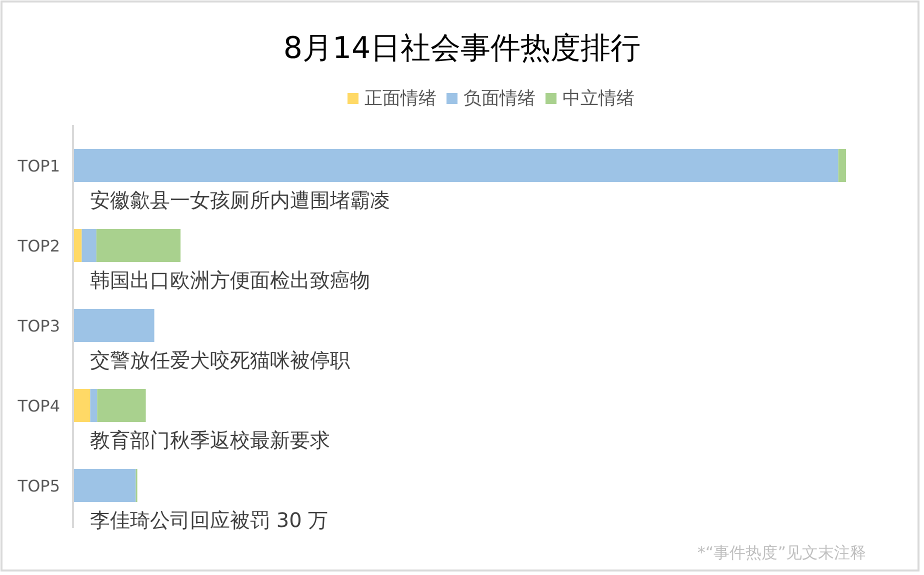 This screenshot has width=924, height=575. Describe the element at coordinates (500, 98) in the screenshot. I see `legend-label: 负面情绪` at that location.